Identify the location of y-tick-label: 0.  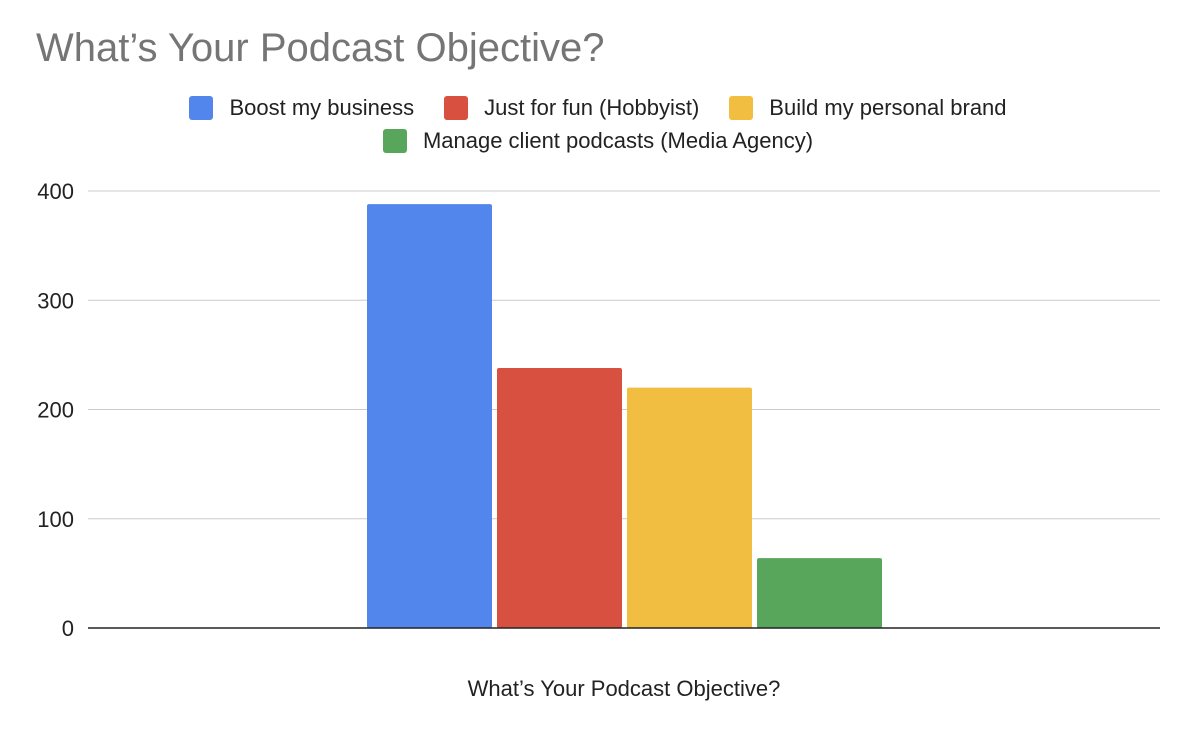
(68, 628).